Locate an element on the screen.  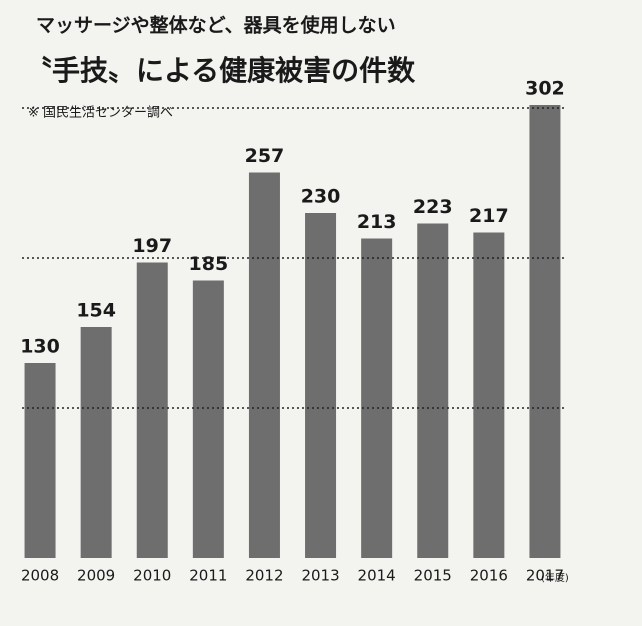
x-tick-label: 2013 is located at coordinates (320, 576).